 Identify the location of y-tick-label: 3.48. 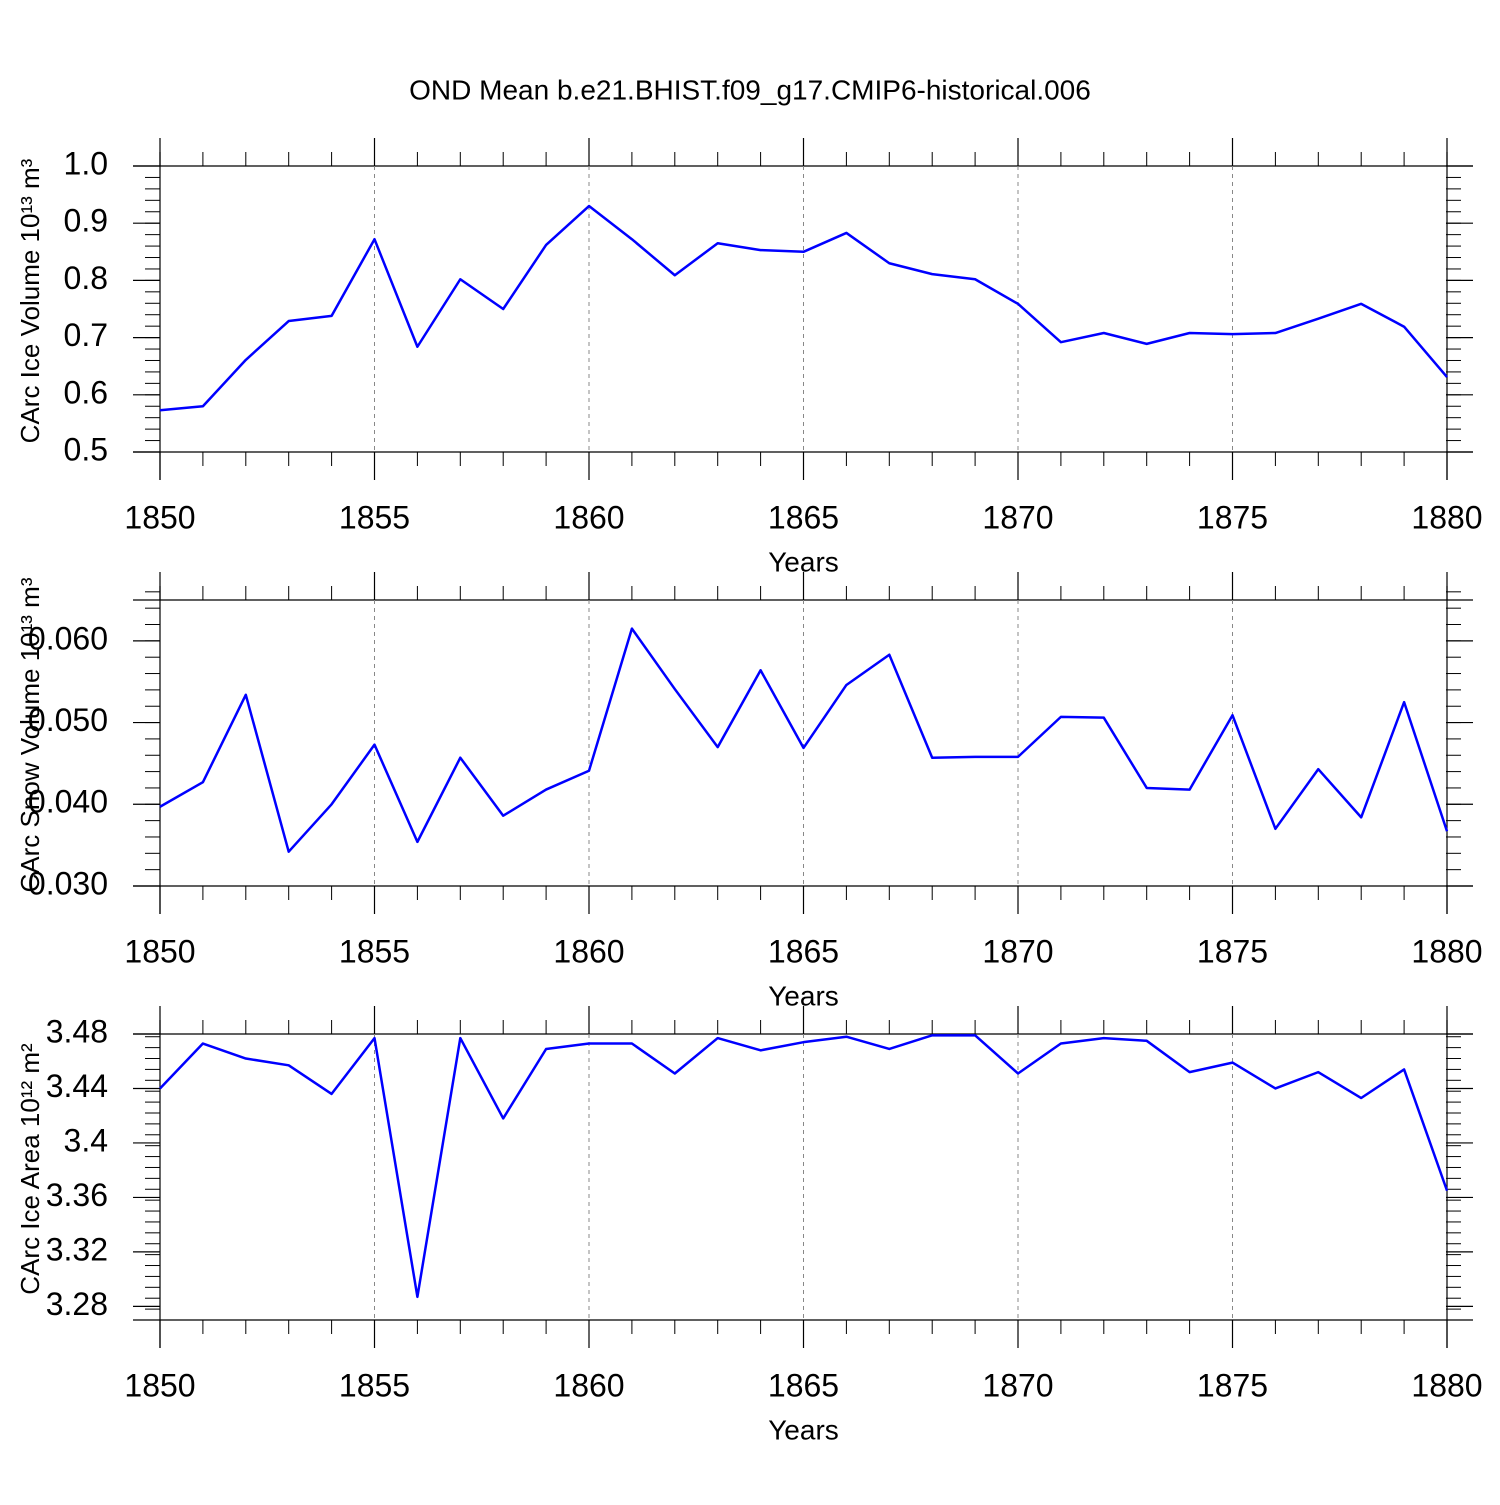
(77, 1031).